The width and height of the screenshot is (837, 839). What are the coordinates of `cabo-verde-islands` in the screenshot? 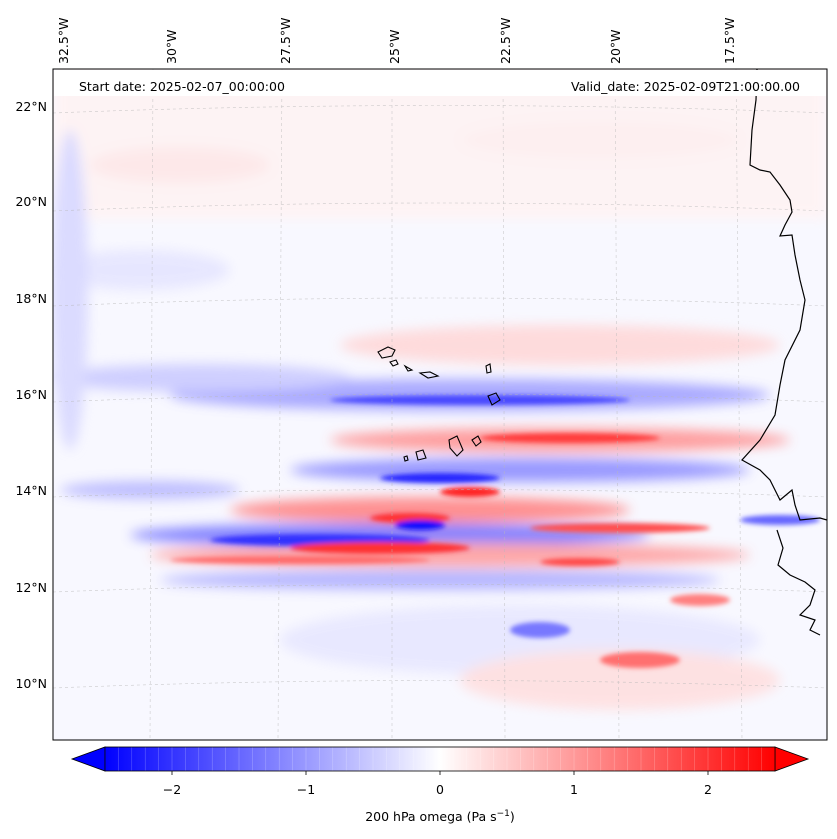 It's located at (439, 404).